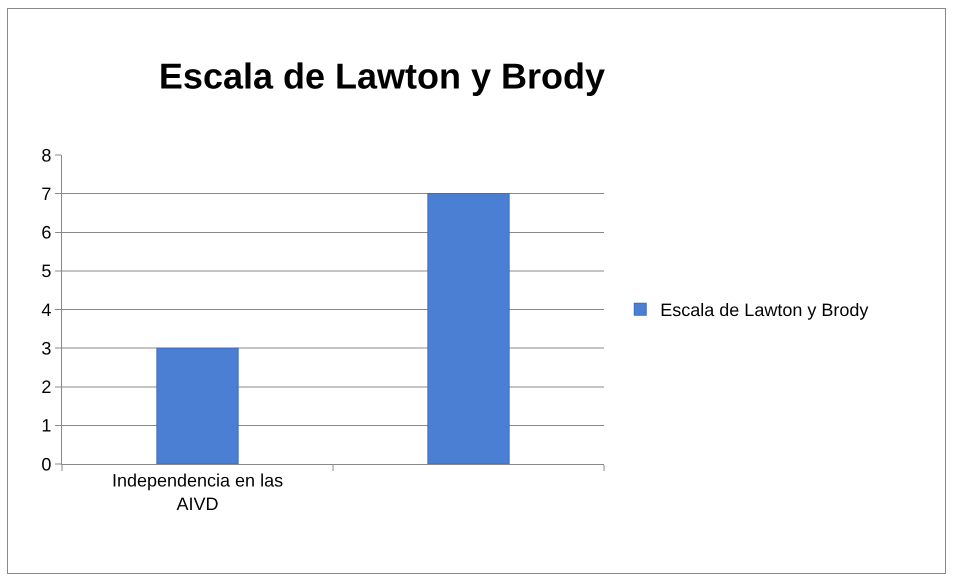  I want to click on y-tick-label: 3, so click(46, 348).